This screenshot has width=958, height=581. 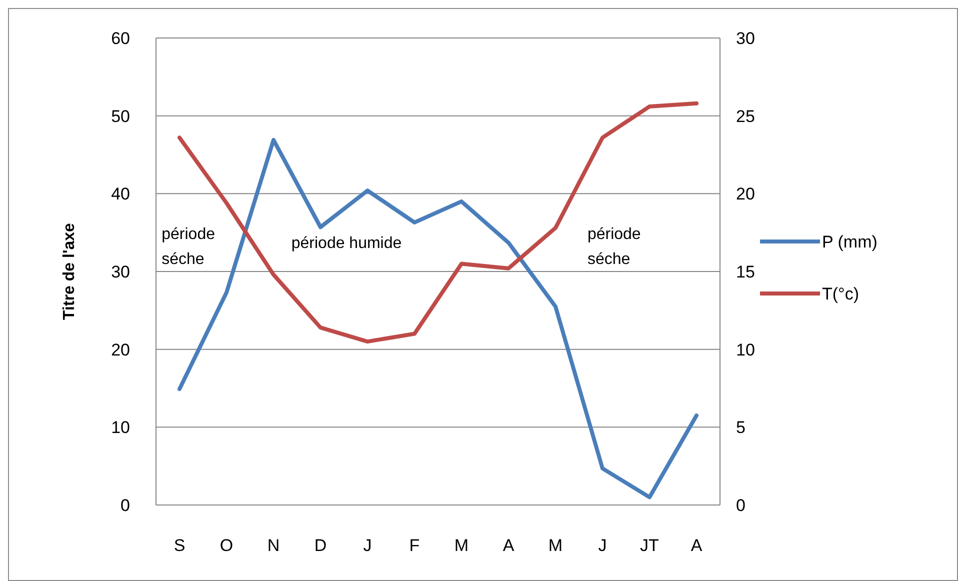 I want to click on y2-tick-label: 20, so click(x=745, y=194).